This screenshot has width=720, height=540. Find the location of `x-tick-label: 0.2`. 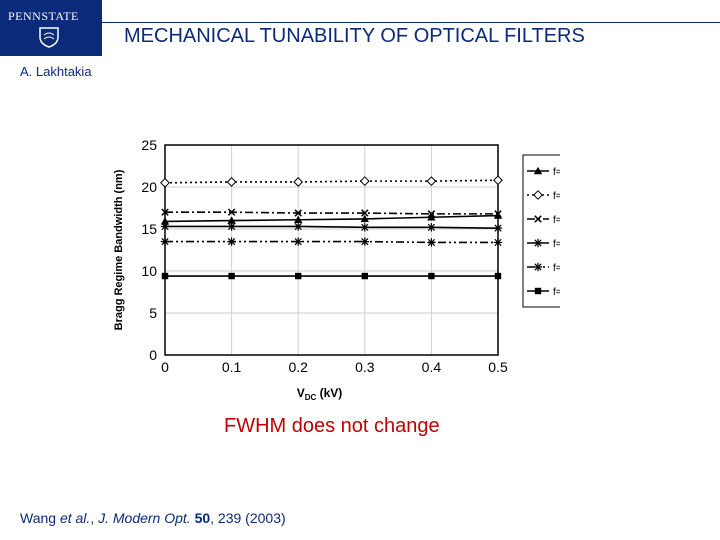

x-tick-label: 0.2 is located at coordinates (298, 367).